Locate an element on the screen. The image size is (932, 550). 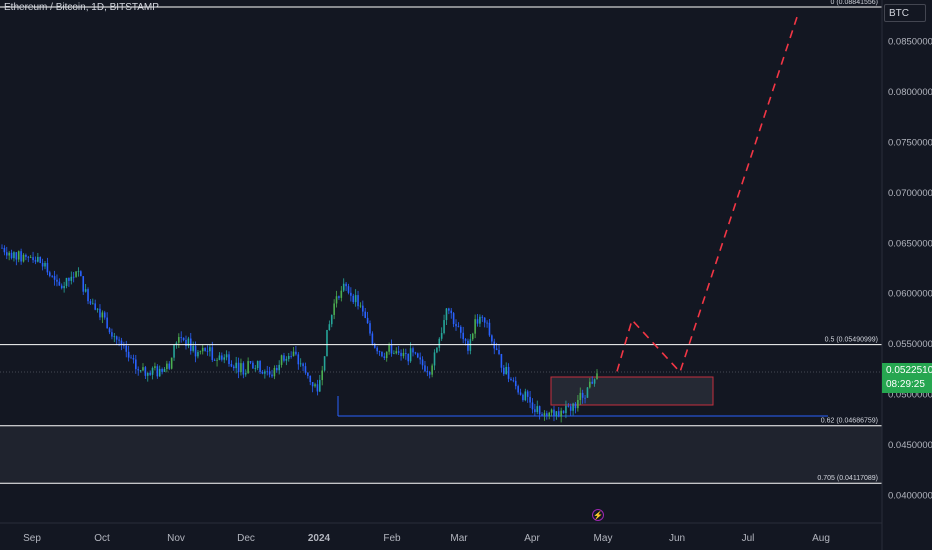
currency-button: BTC is located at coordinates (905, 13).